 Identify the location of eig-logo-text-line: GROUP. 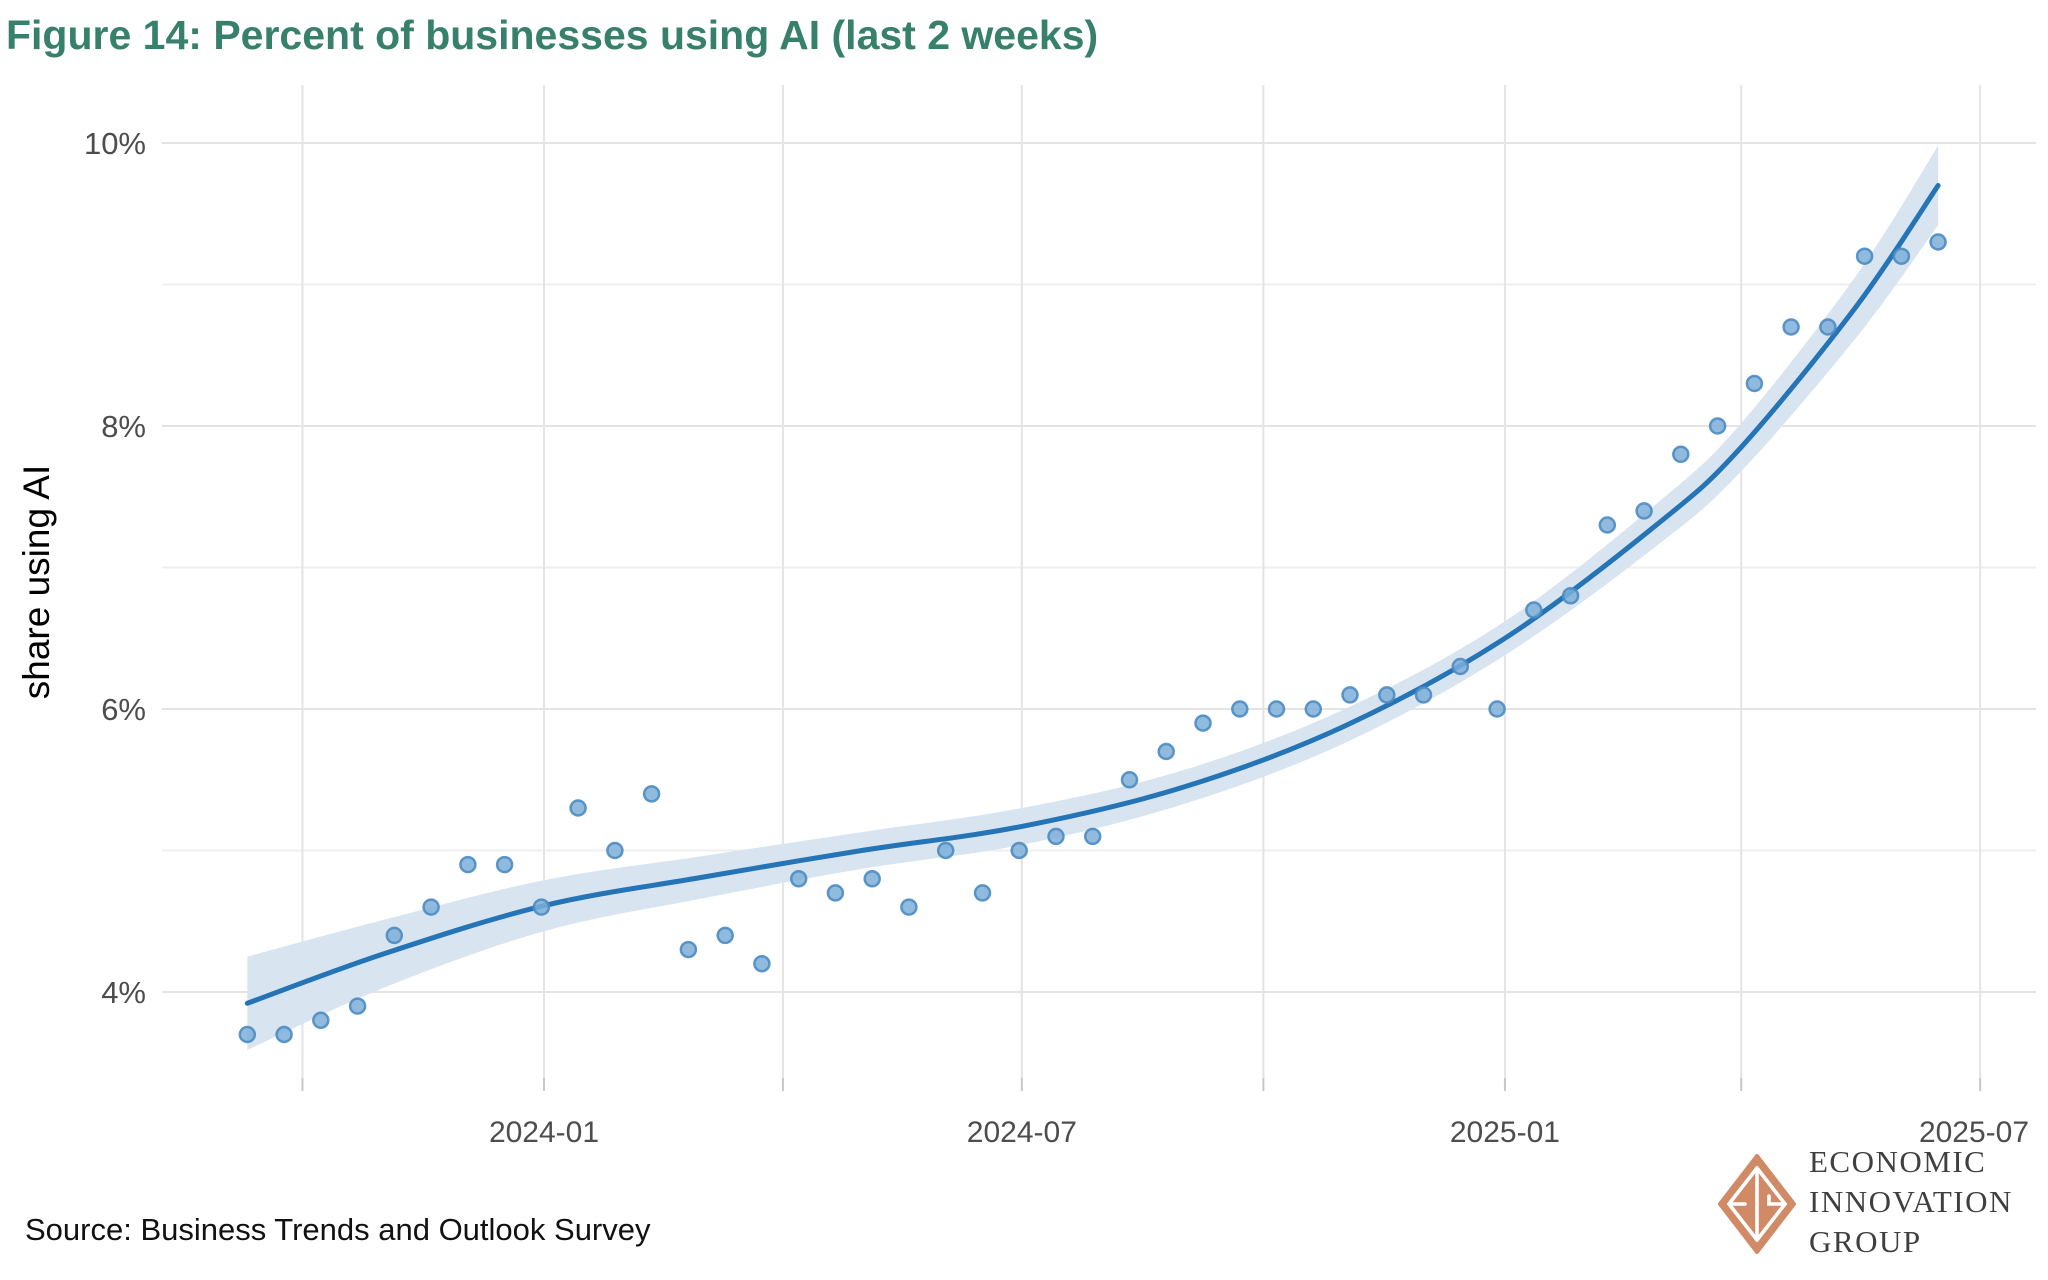
(1865, 1241).